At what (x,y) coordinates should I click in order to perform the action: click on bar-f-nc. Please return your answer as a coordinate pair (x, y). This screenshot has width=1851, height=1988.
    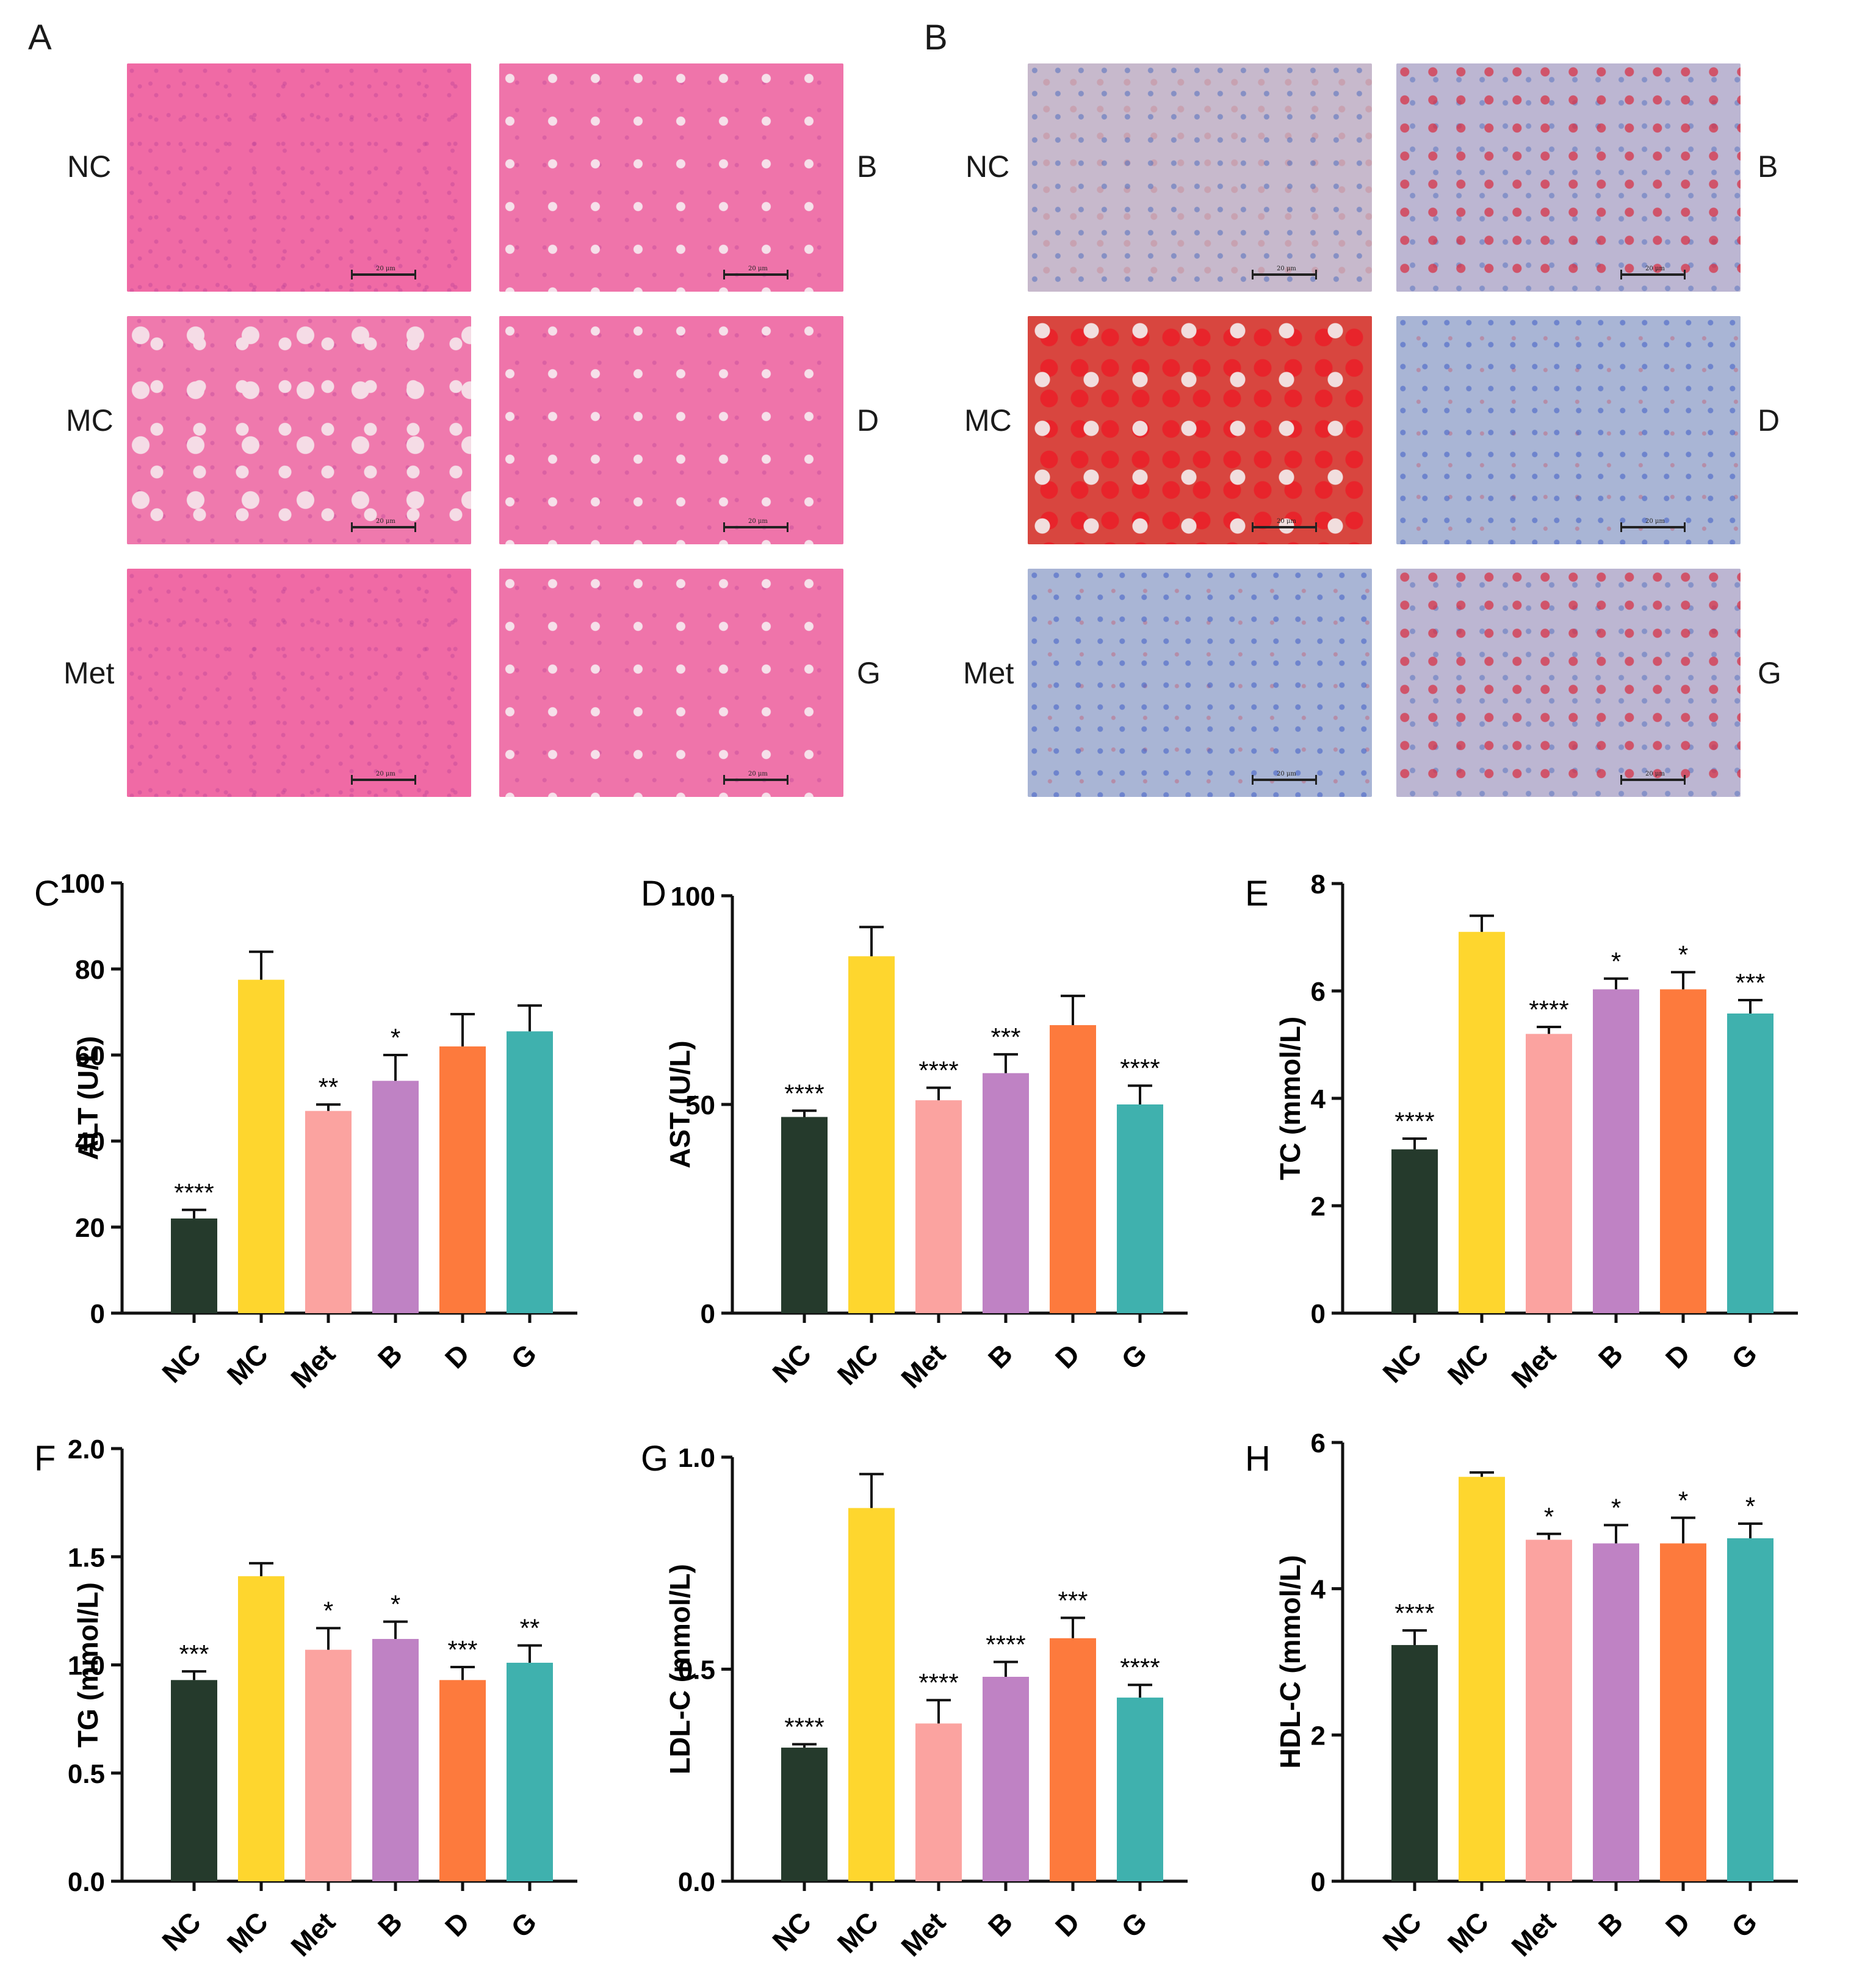
    Looking at the image, I should click on (194, 1780).